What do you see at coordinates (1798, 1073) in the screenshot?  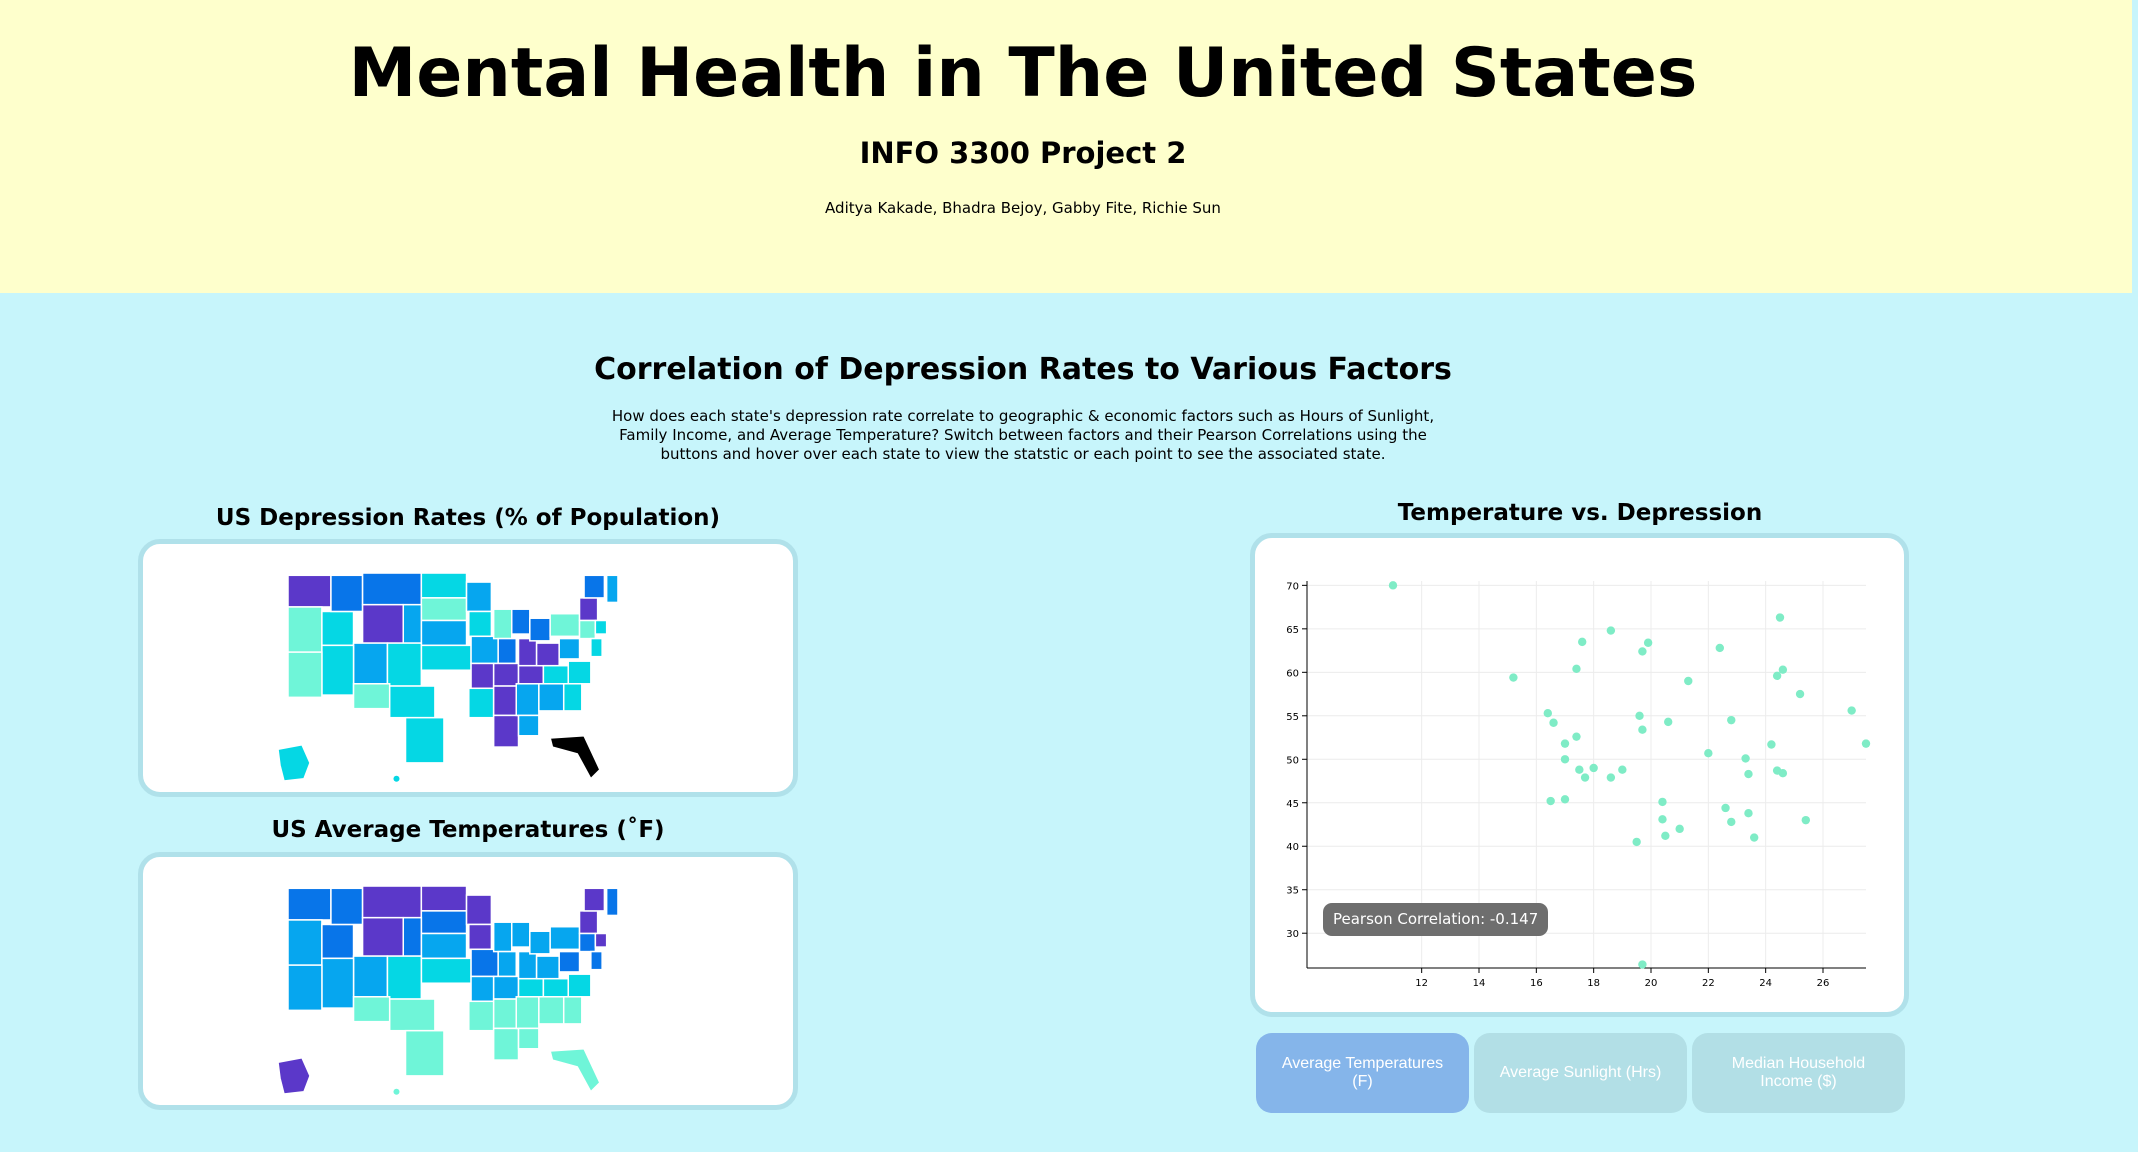 I see `income-button: Median Household Income ($)` at bounding box center [1798, 1073].